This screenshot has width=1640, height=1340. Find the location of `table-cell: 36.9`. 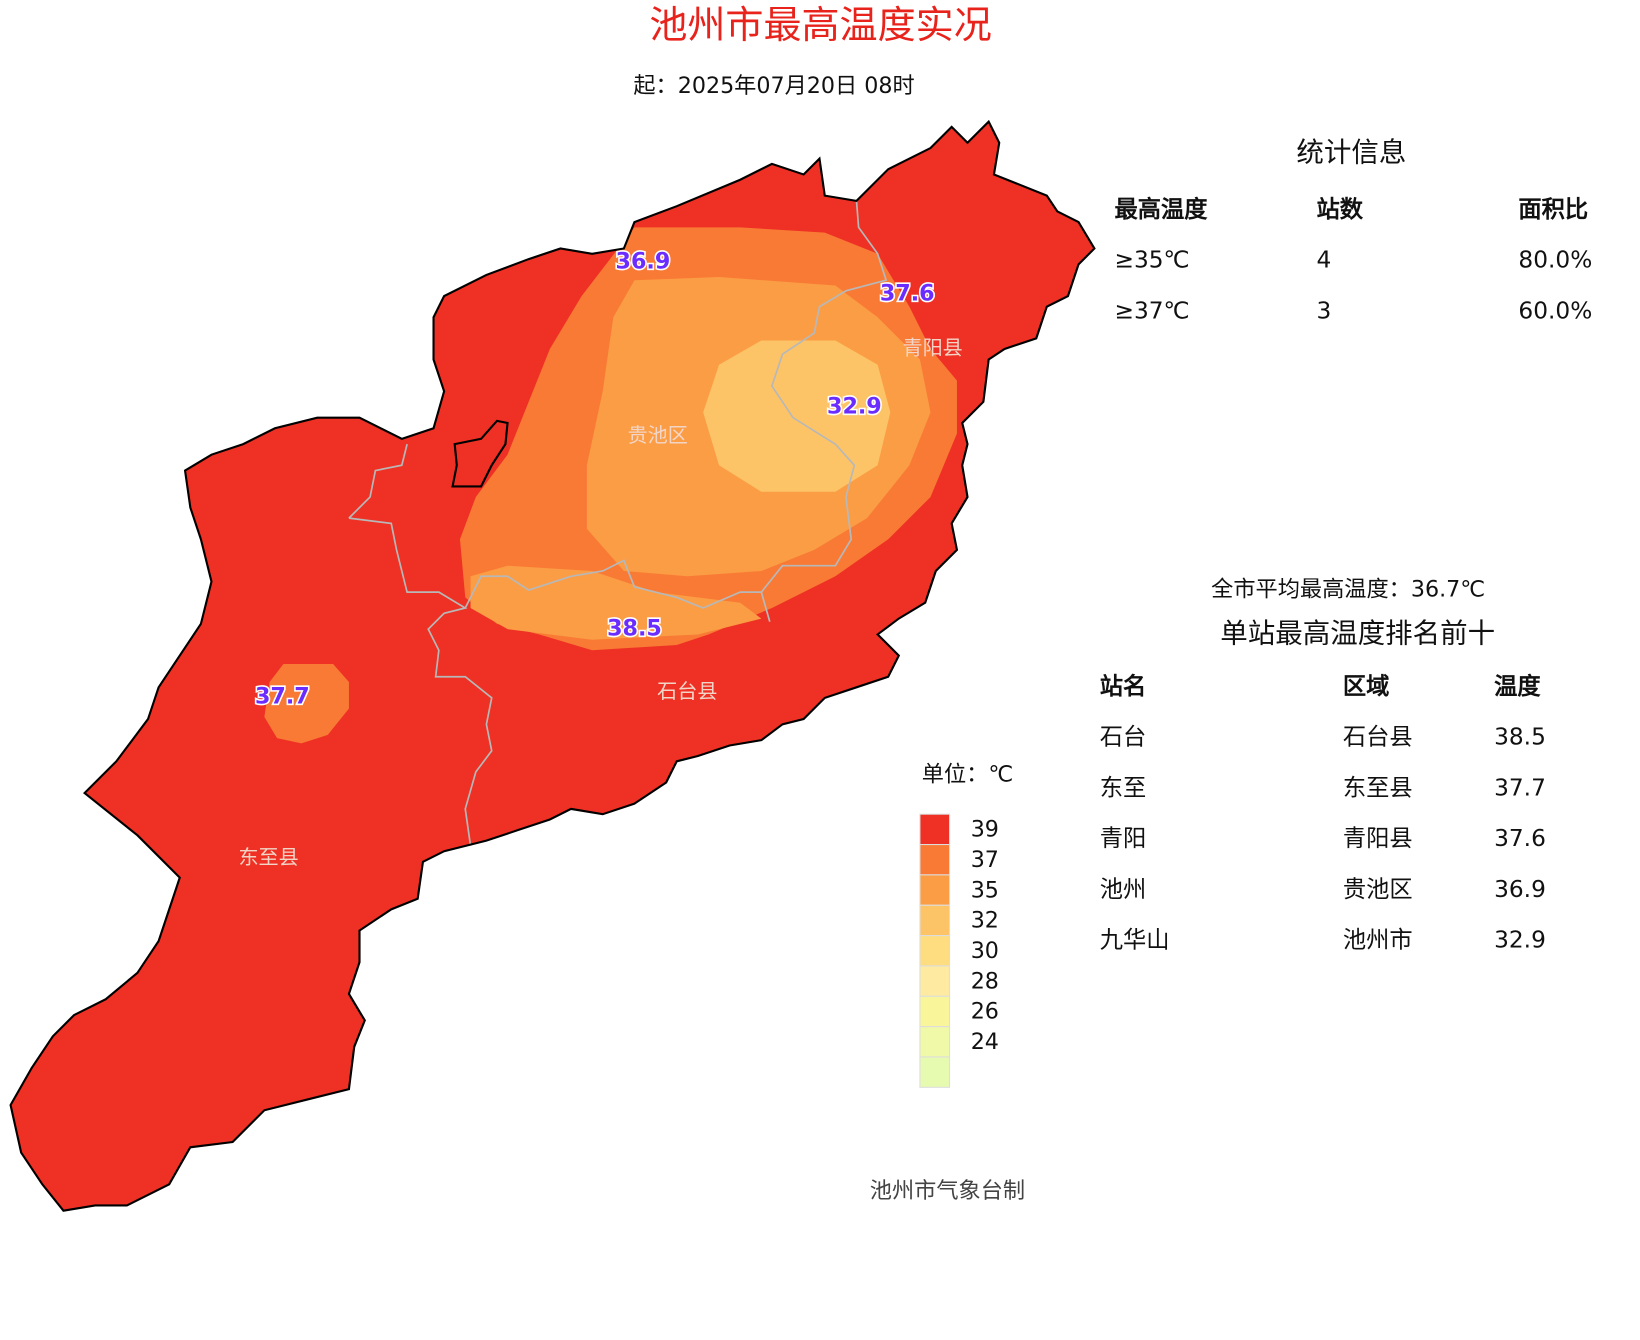

table-cell: 36.9 is located at coordinates (1520, 889).